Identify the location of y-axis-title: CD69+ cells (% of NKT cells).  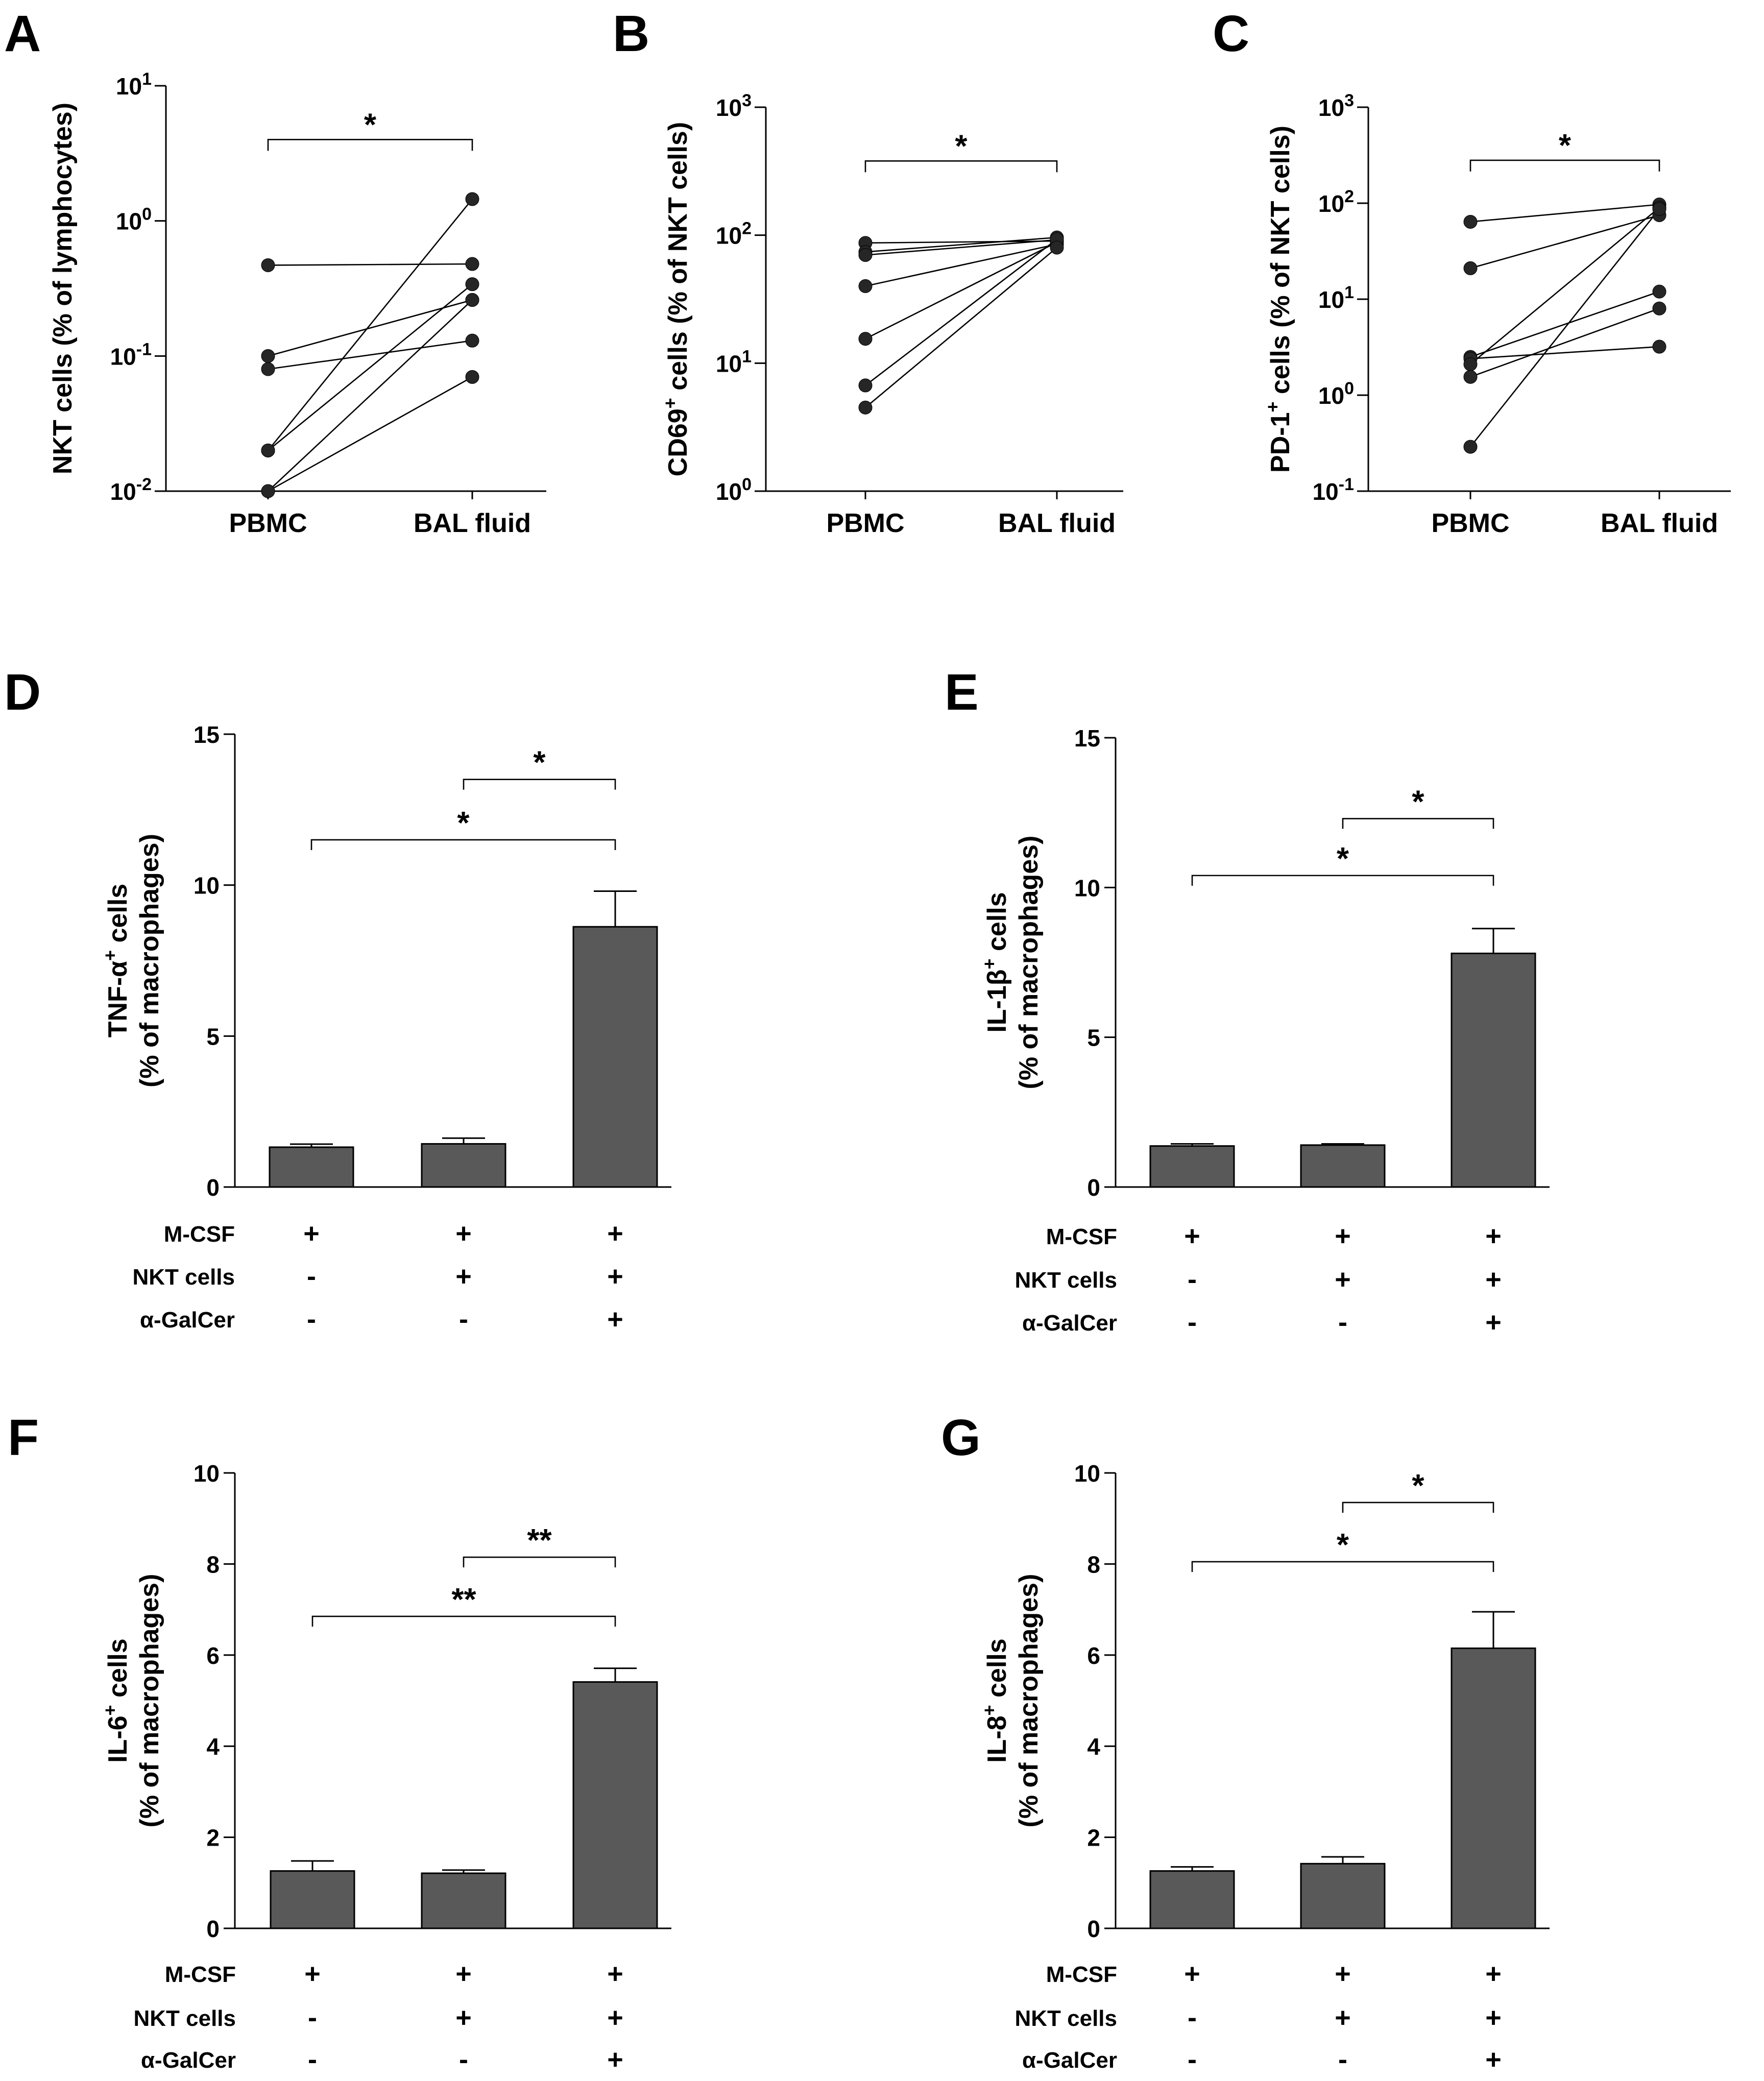
(676, 299).